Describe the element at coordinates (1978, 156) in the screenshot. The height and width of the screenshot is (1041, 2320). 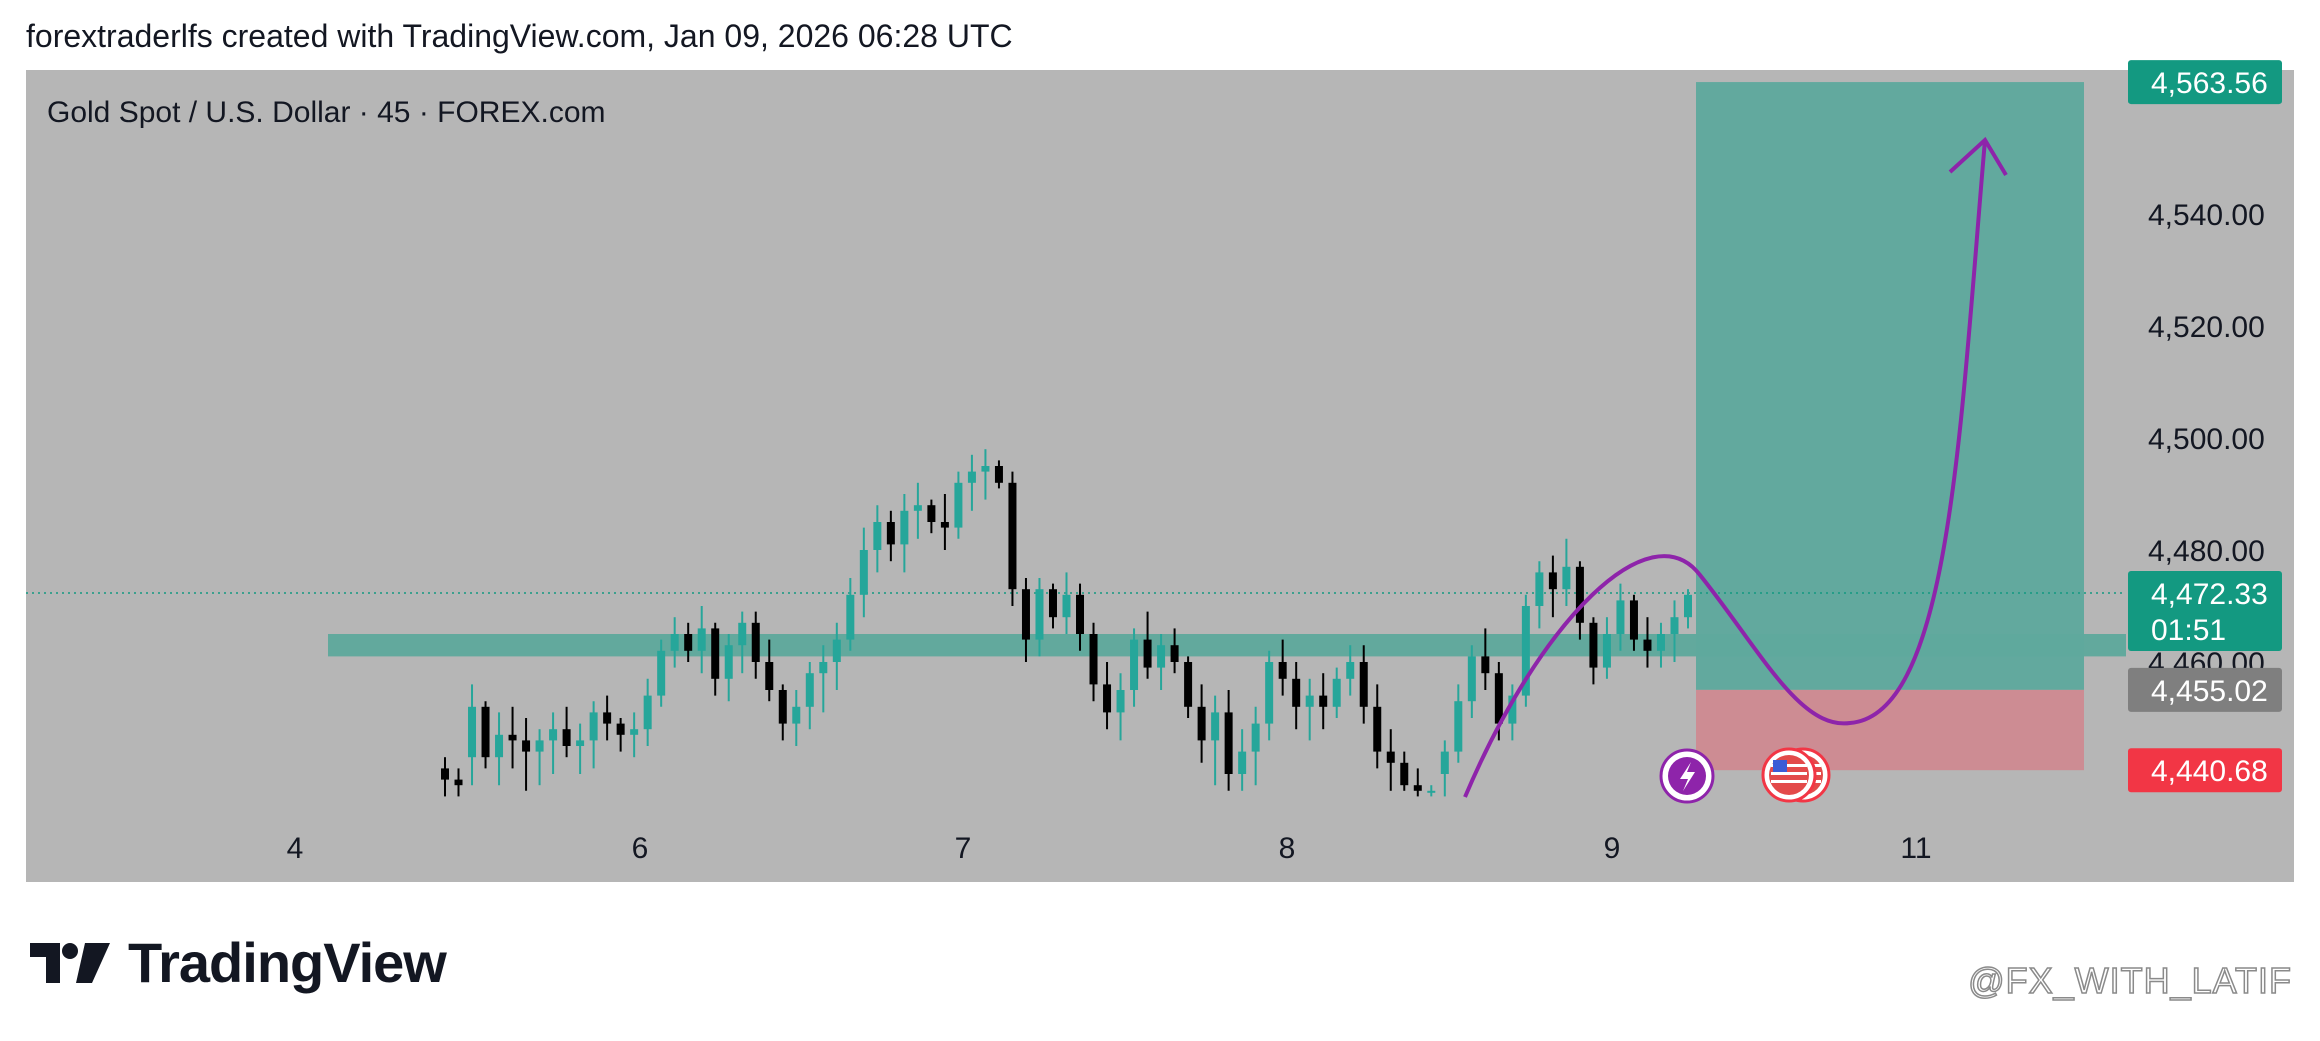
I see `projection-arrowhead` at that location.